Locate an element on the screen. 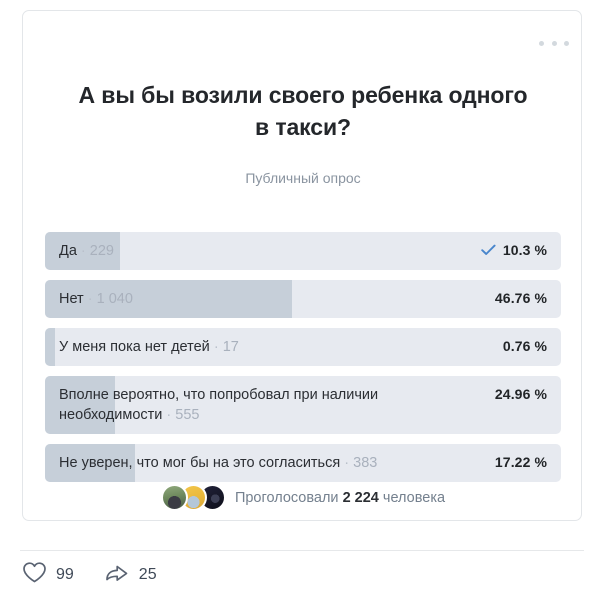 This screenshot has width=604, height=603. share-arrow-icon is located at coordinates (117, 575).